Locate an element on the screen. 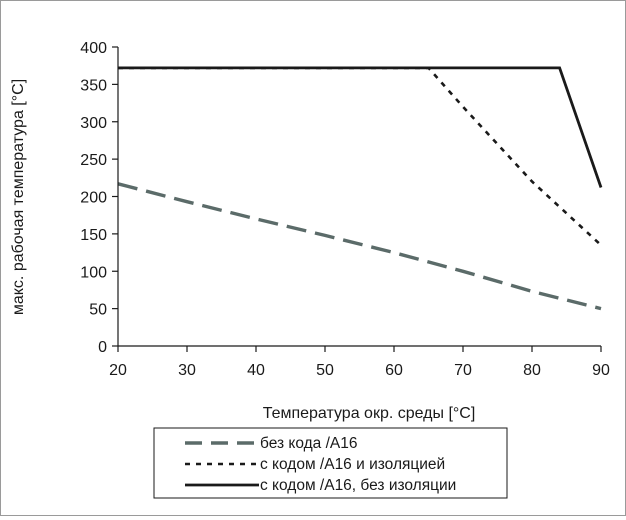 This screenshot has width=626, height=520. x-tick-label-5: 70 is located at coordinates (463, 370).